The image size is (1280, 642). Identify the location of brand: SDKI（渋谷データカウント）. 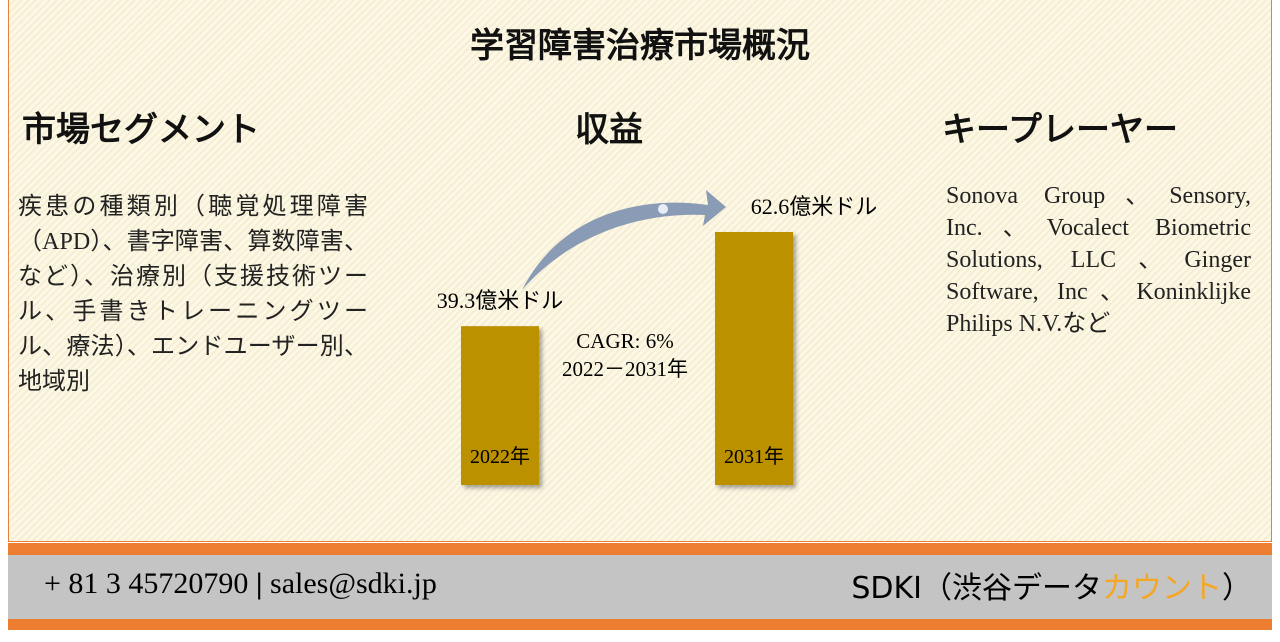
(1051, 585).